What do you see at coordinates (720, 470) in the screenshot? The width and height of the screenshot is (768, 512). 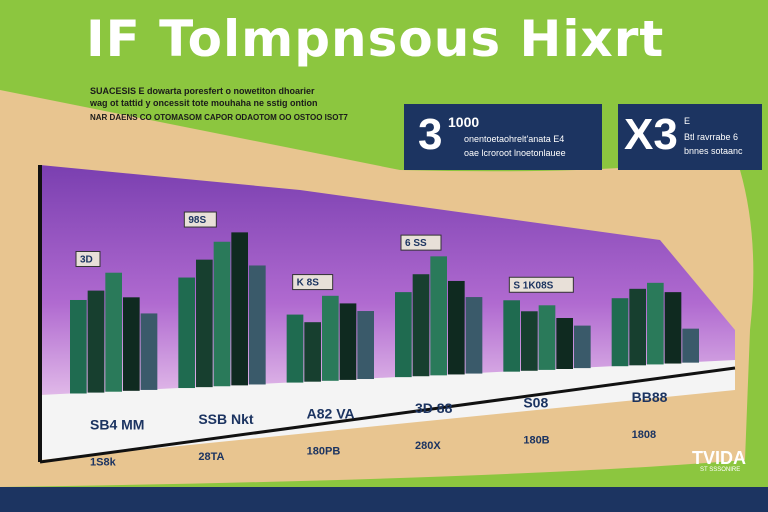 I see `brand-tagline: ST SSSONIRE` at bounding box center [720, 470].